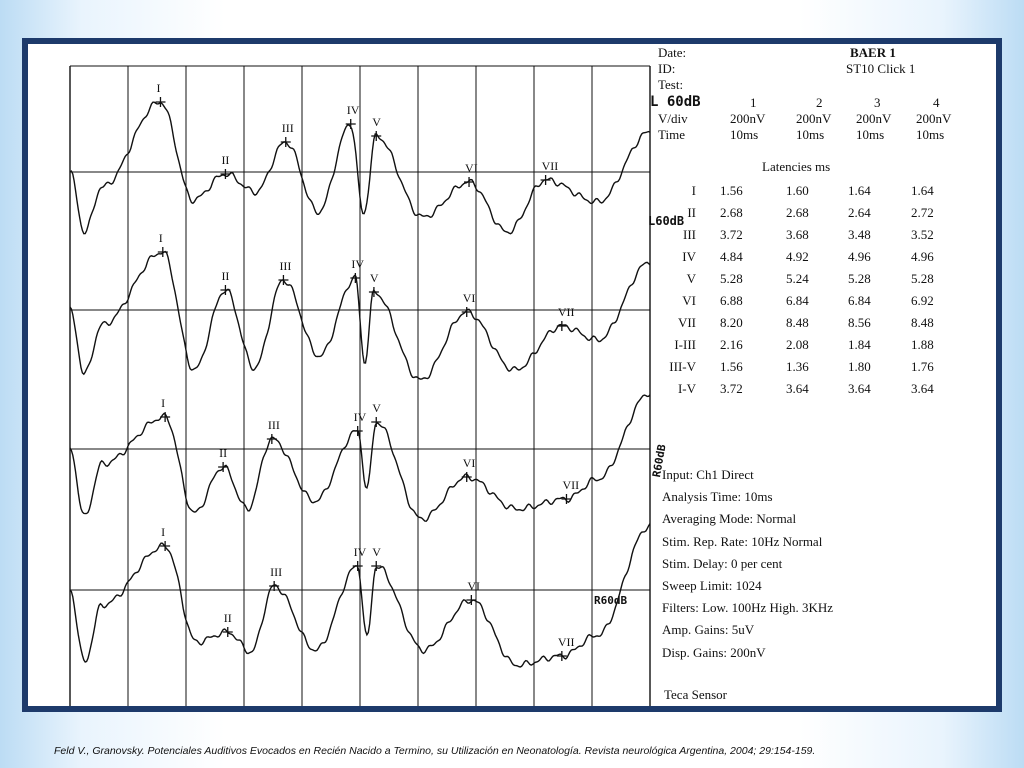 The image size is (1024, 768). I want to click on latency-row-label: V, so click(691, 278).